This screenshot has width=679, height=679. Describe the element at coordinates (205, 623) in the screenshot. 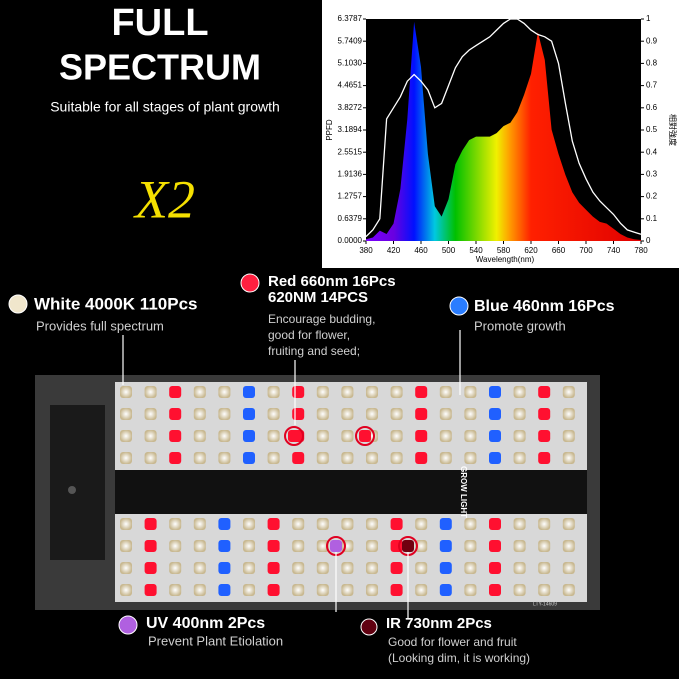

I see `callout-title: UV 400nm 2Pcs` at that location.